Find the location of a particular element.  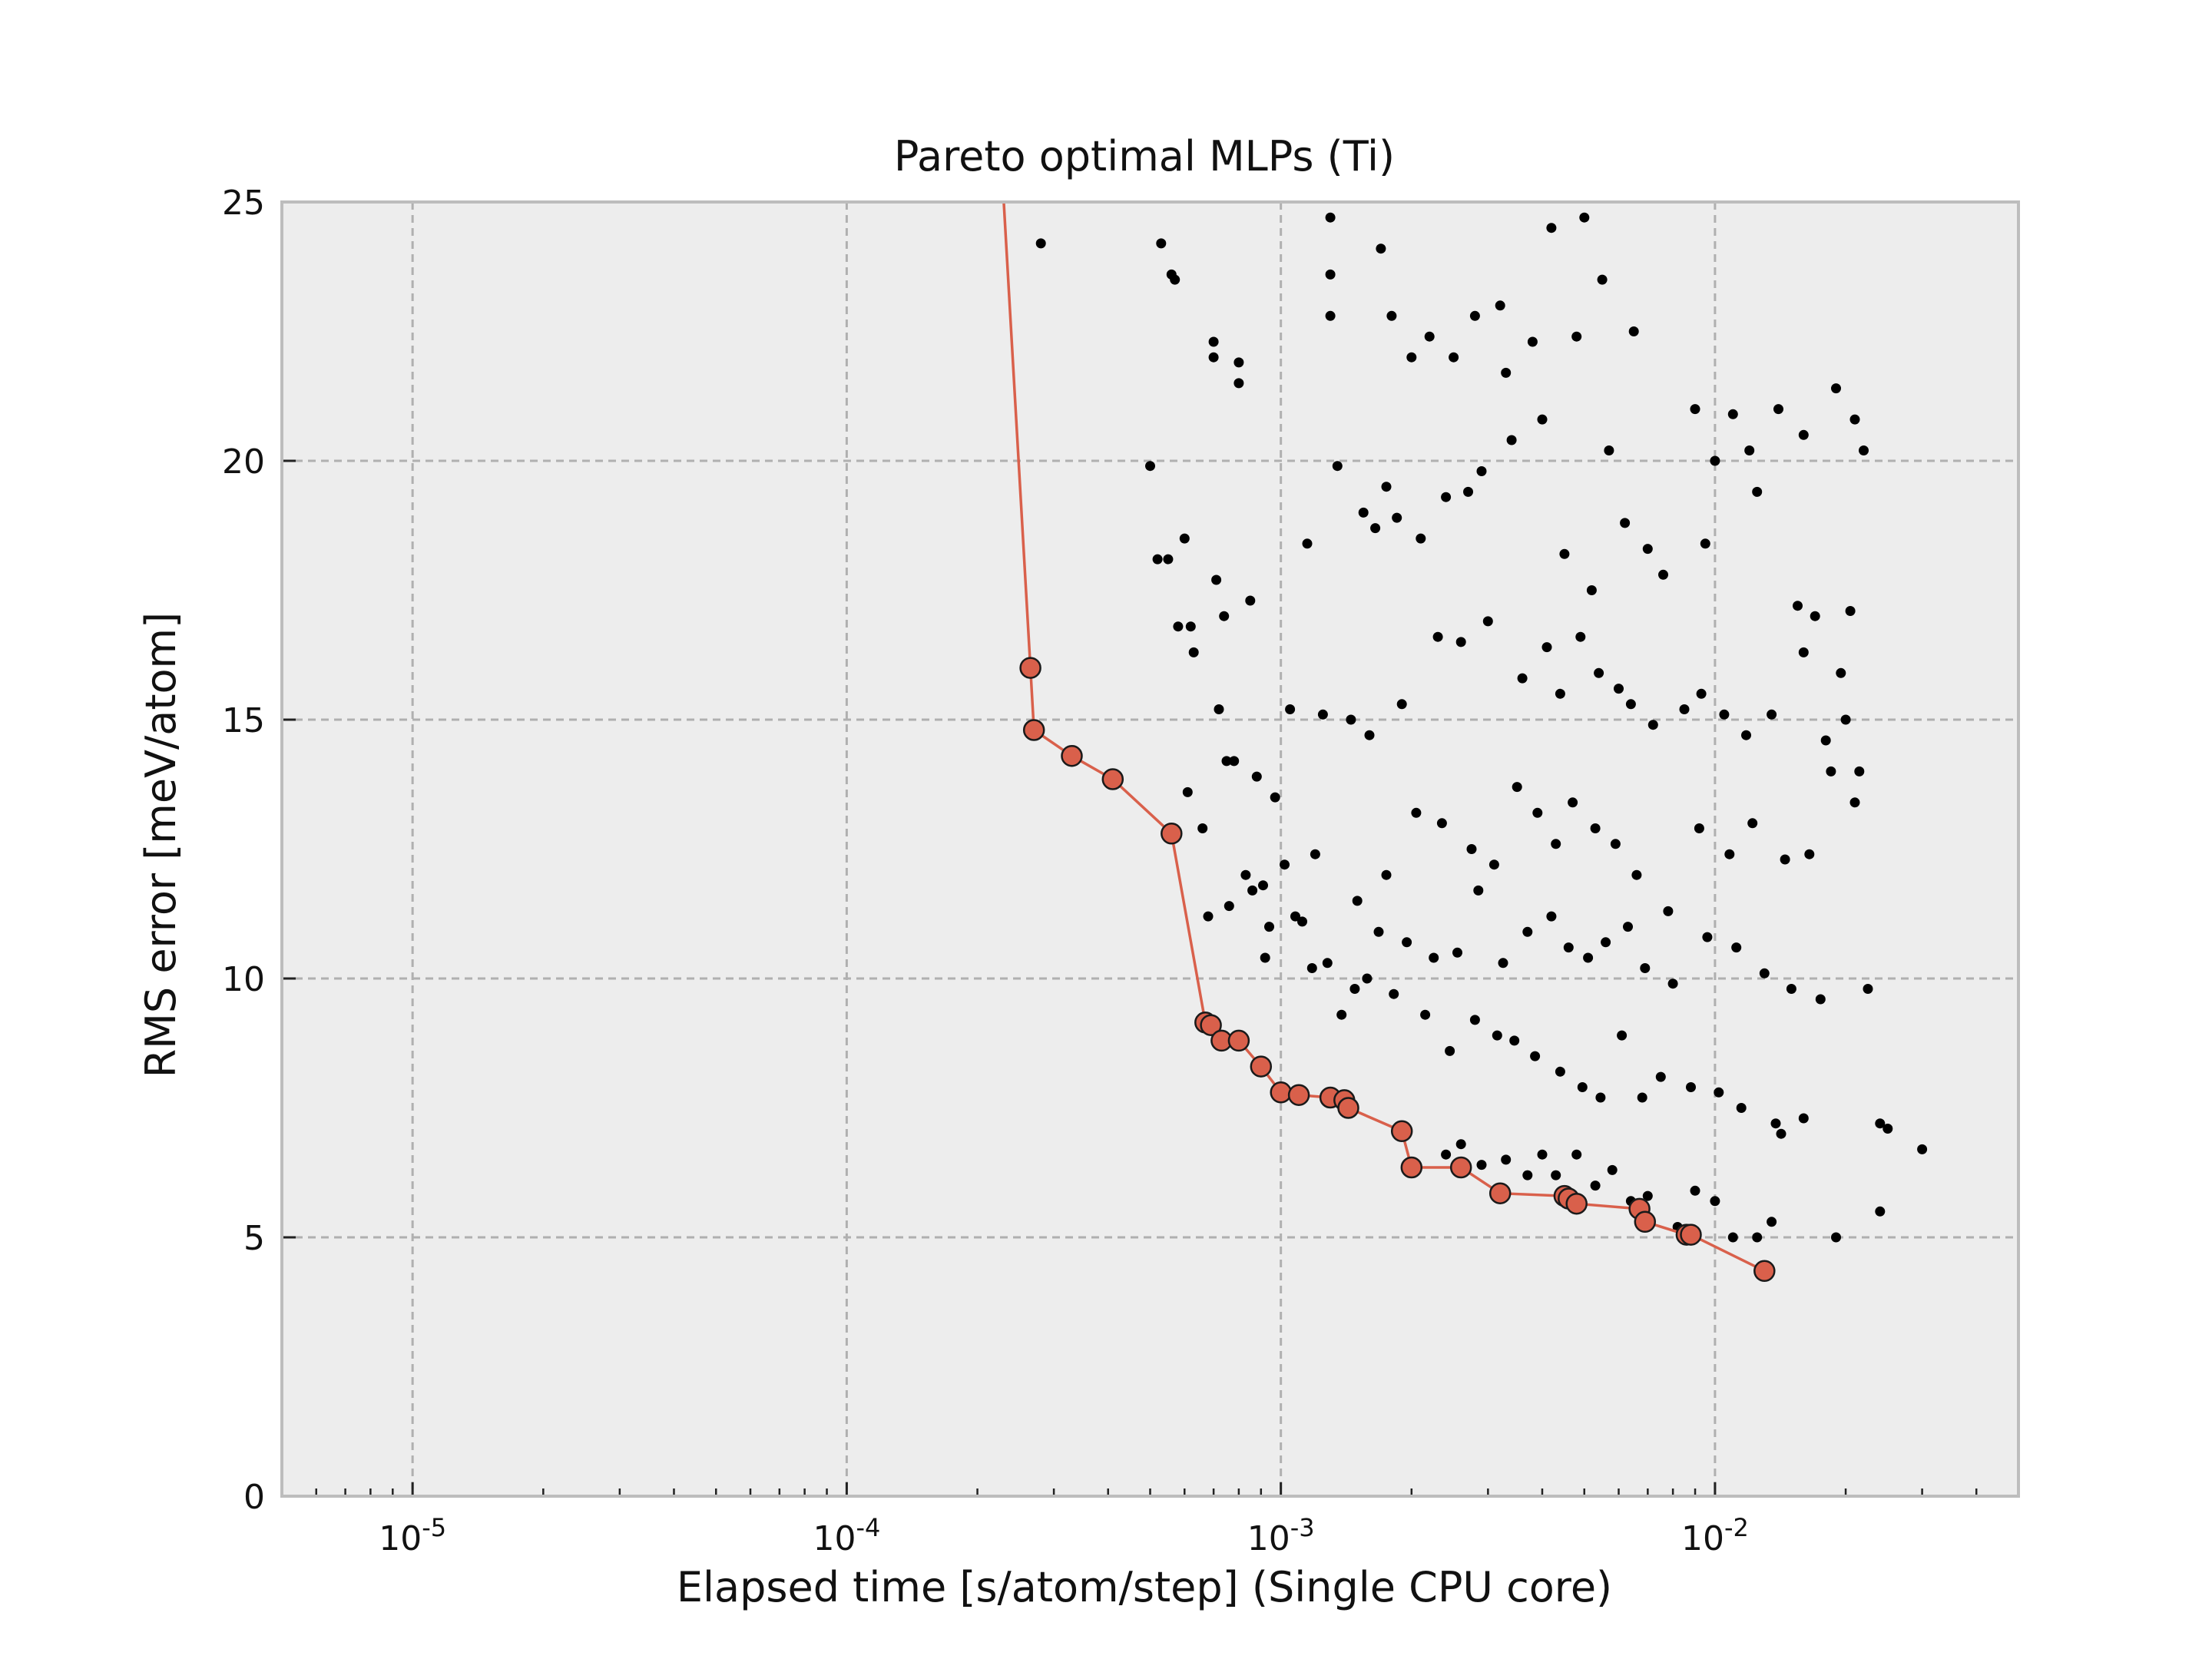

x-tick-labels: 10-5 10-4 10-3 10-2 is located at coordinates (1064, 1536).